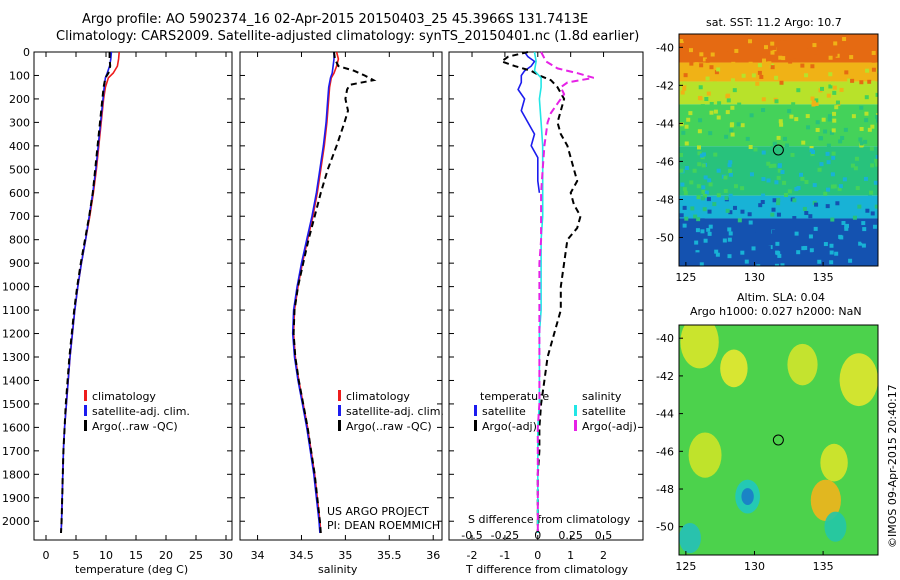 Image resolution: width=900 pixels, height=580 pixels. I want to click on x-tick-label: 5, so click(76, 555).